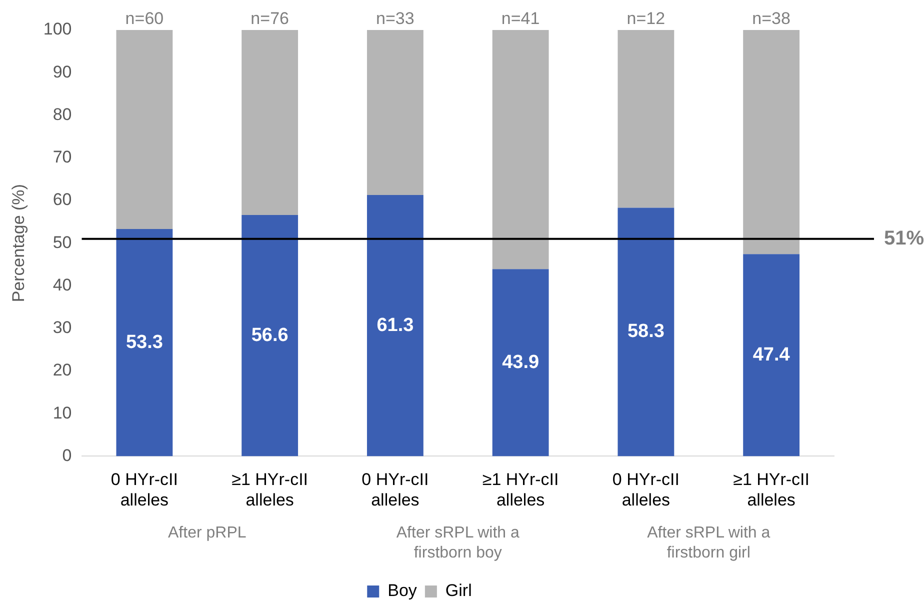 The image size is (924, 610). Describe the element at coordinates (144, 18) in the screenshot. I see `text: n=60` at that location.